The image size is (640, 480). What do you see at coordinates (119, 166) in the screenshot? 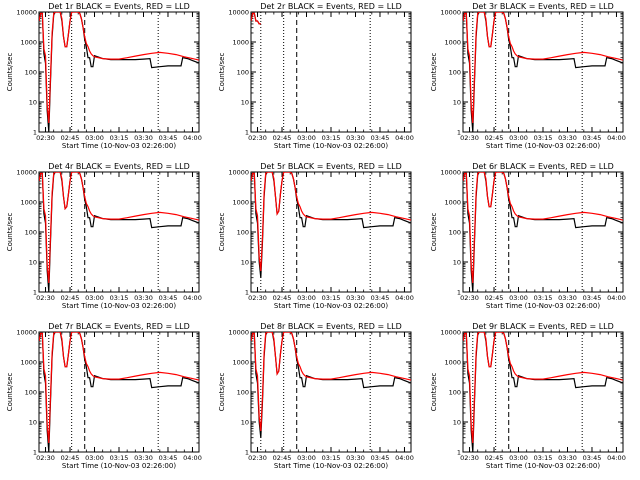
I see `chart-title: Det 4r BLACK = Events, RED = LLD` at bounding box center [119, 166].